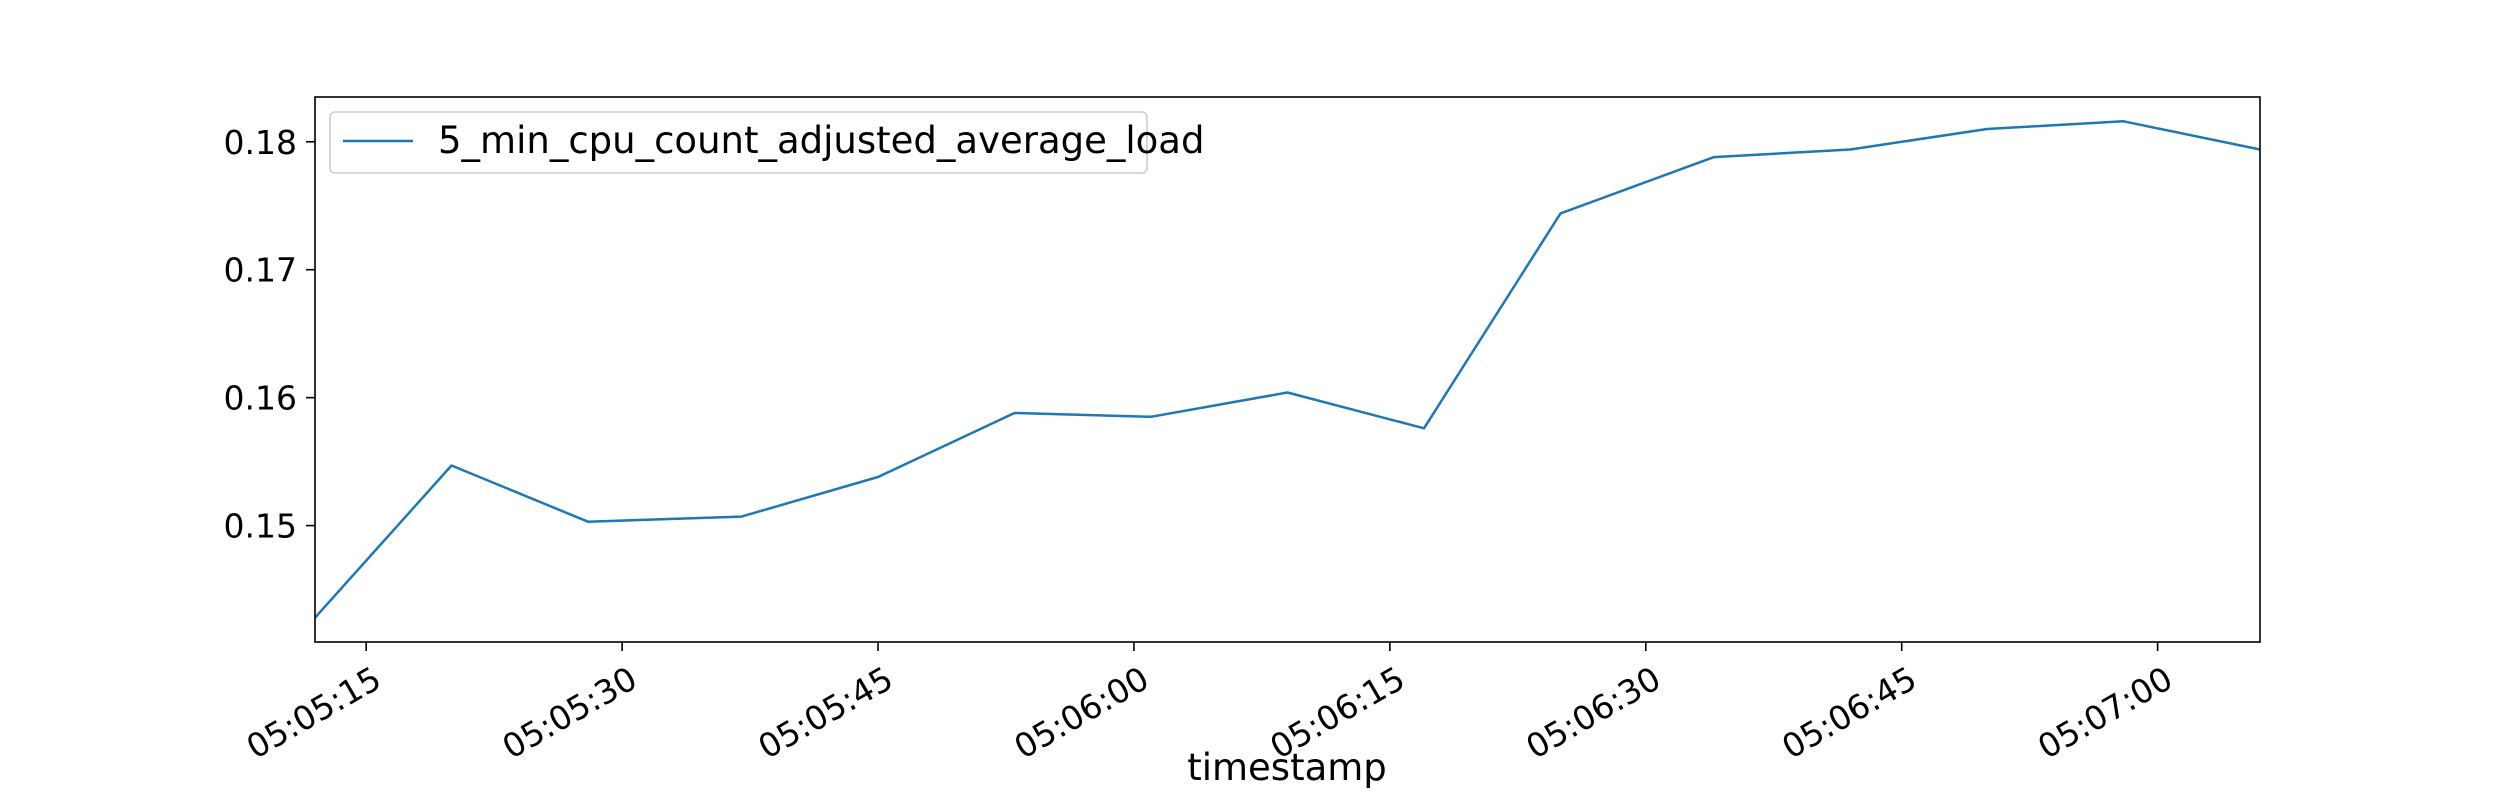 Image resolution: width=2500 pixels, height=804 pixels. What do you see at coordinates (1849, 713) in the screenshot?
I see `x-tick-label: 05:06:45` at bounding box center [1849, 713].